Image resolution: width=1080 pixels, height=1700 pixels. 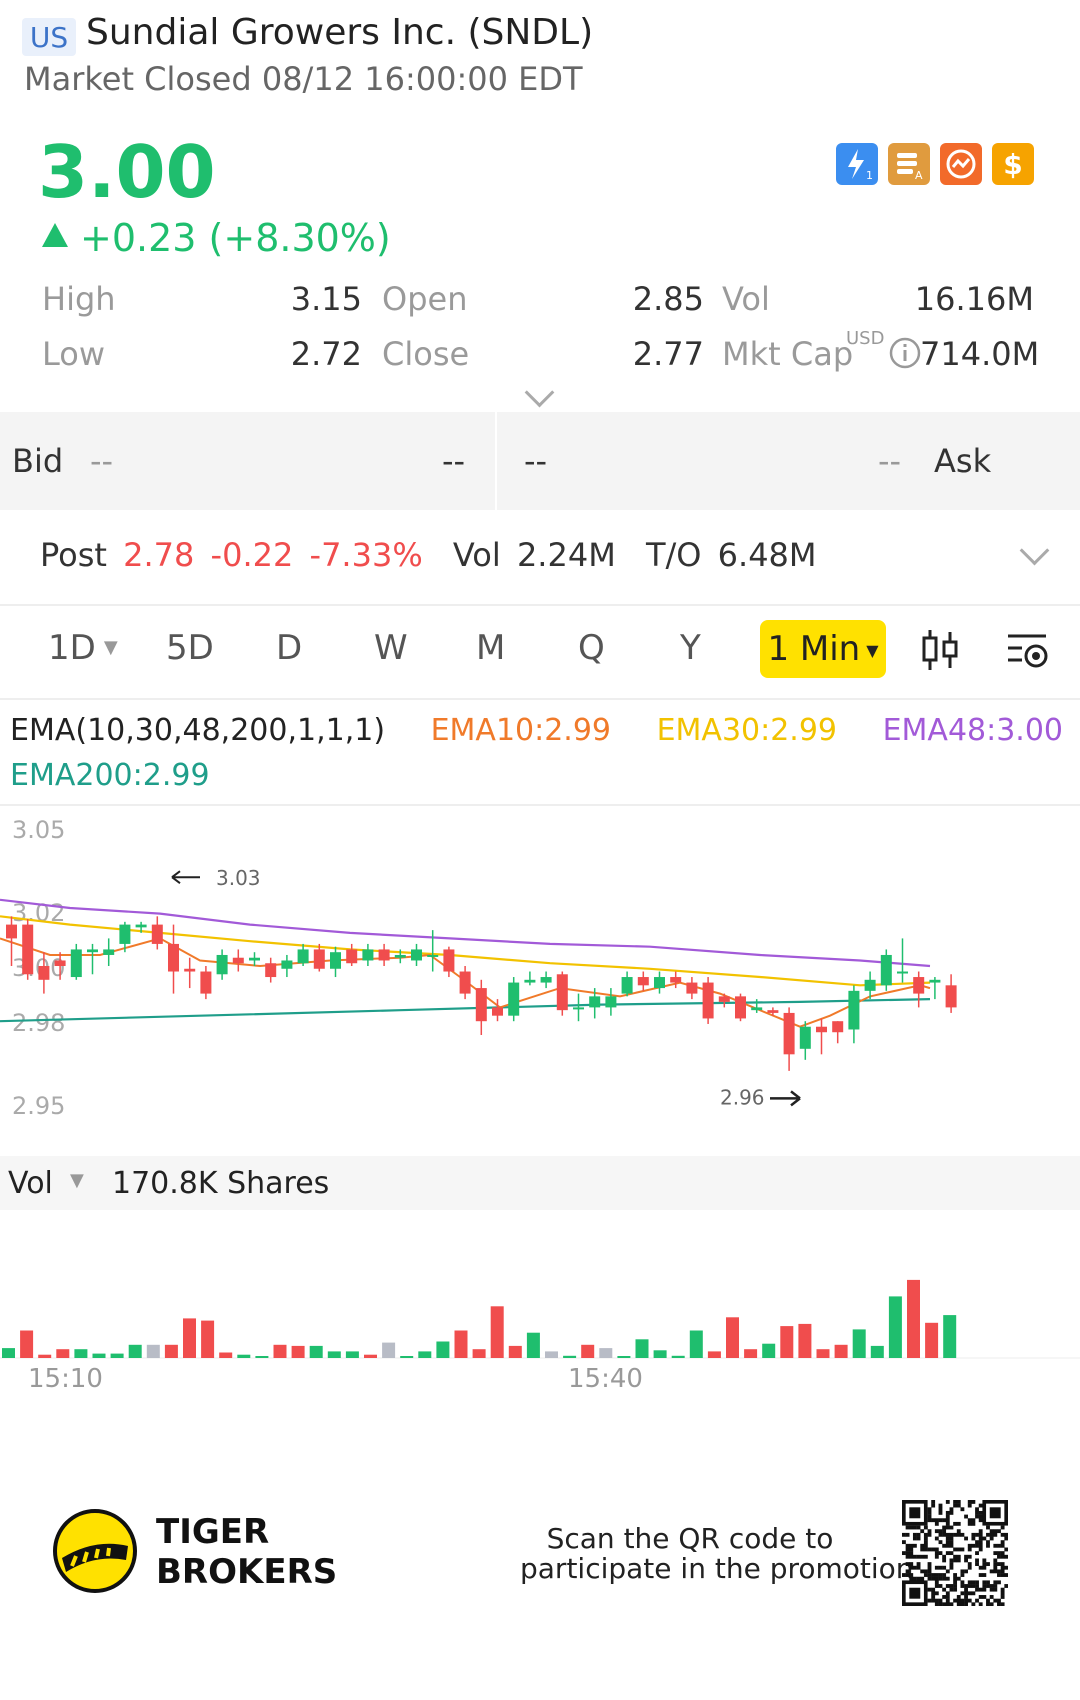 I want to click on info-icon, so click(x=905, y=355).